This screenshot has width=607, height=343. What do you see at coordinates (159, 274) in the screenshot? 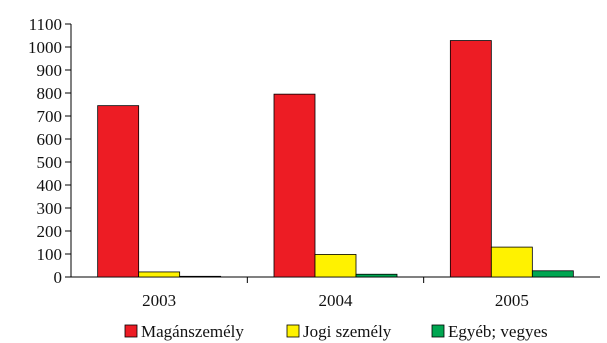
I see `bar-jogi-szem-ly-2003` at bounding box center [159, 274].